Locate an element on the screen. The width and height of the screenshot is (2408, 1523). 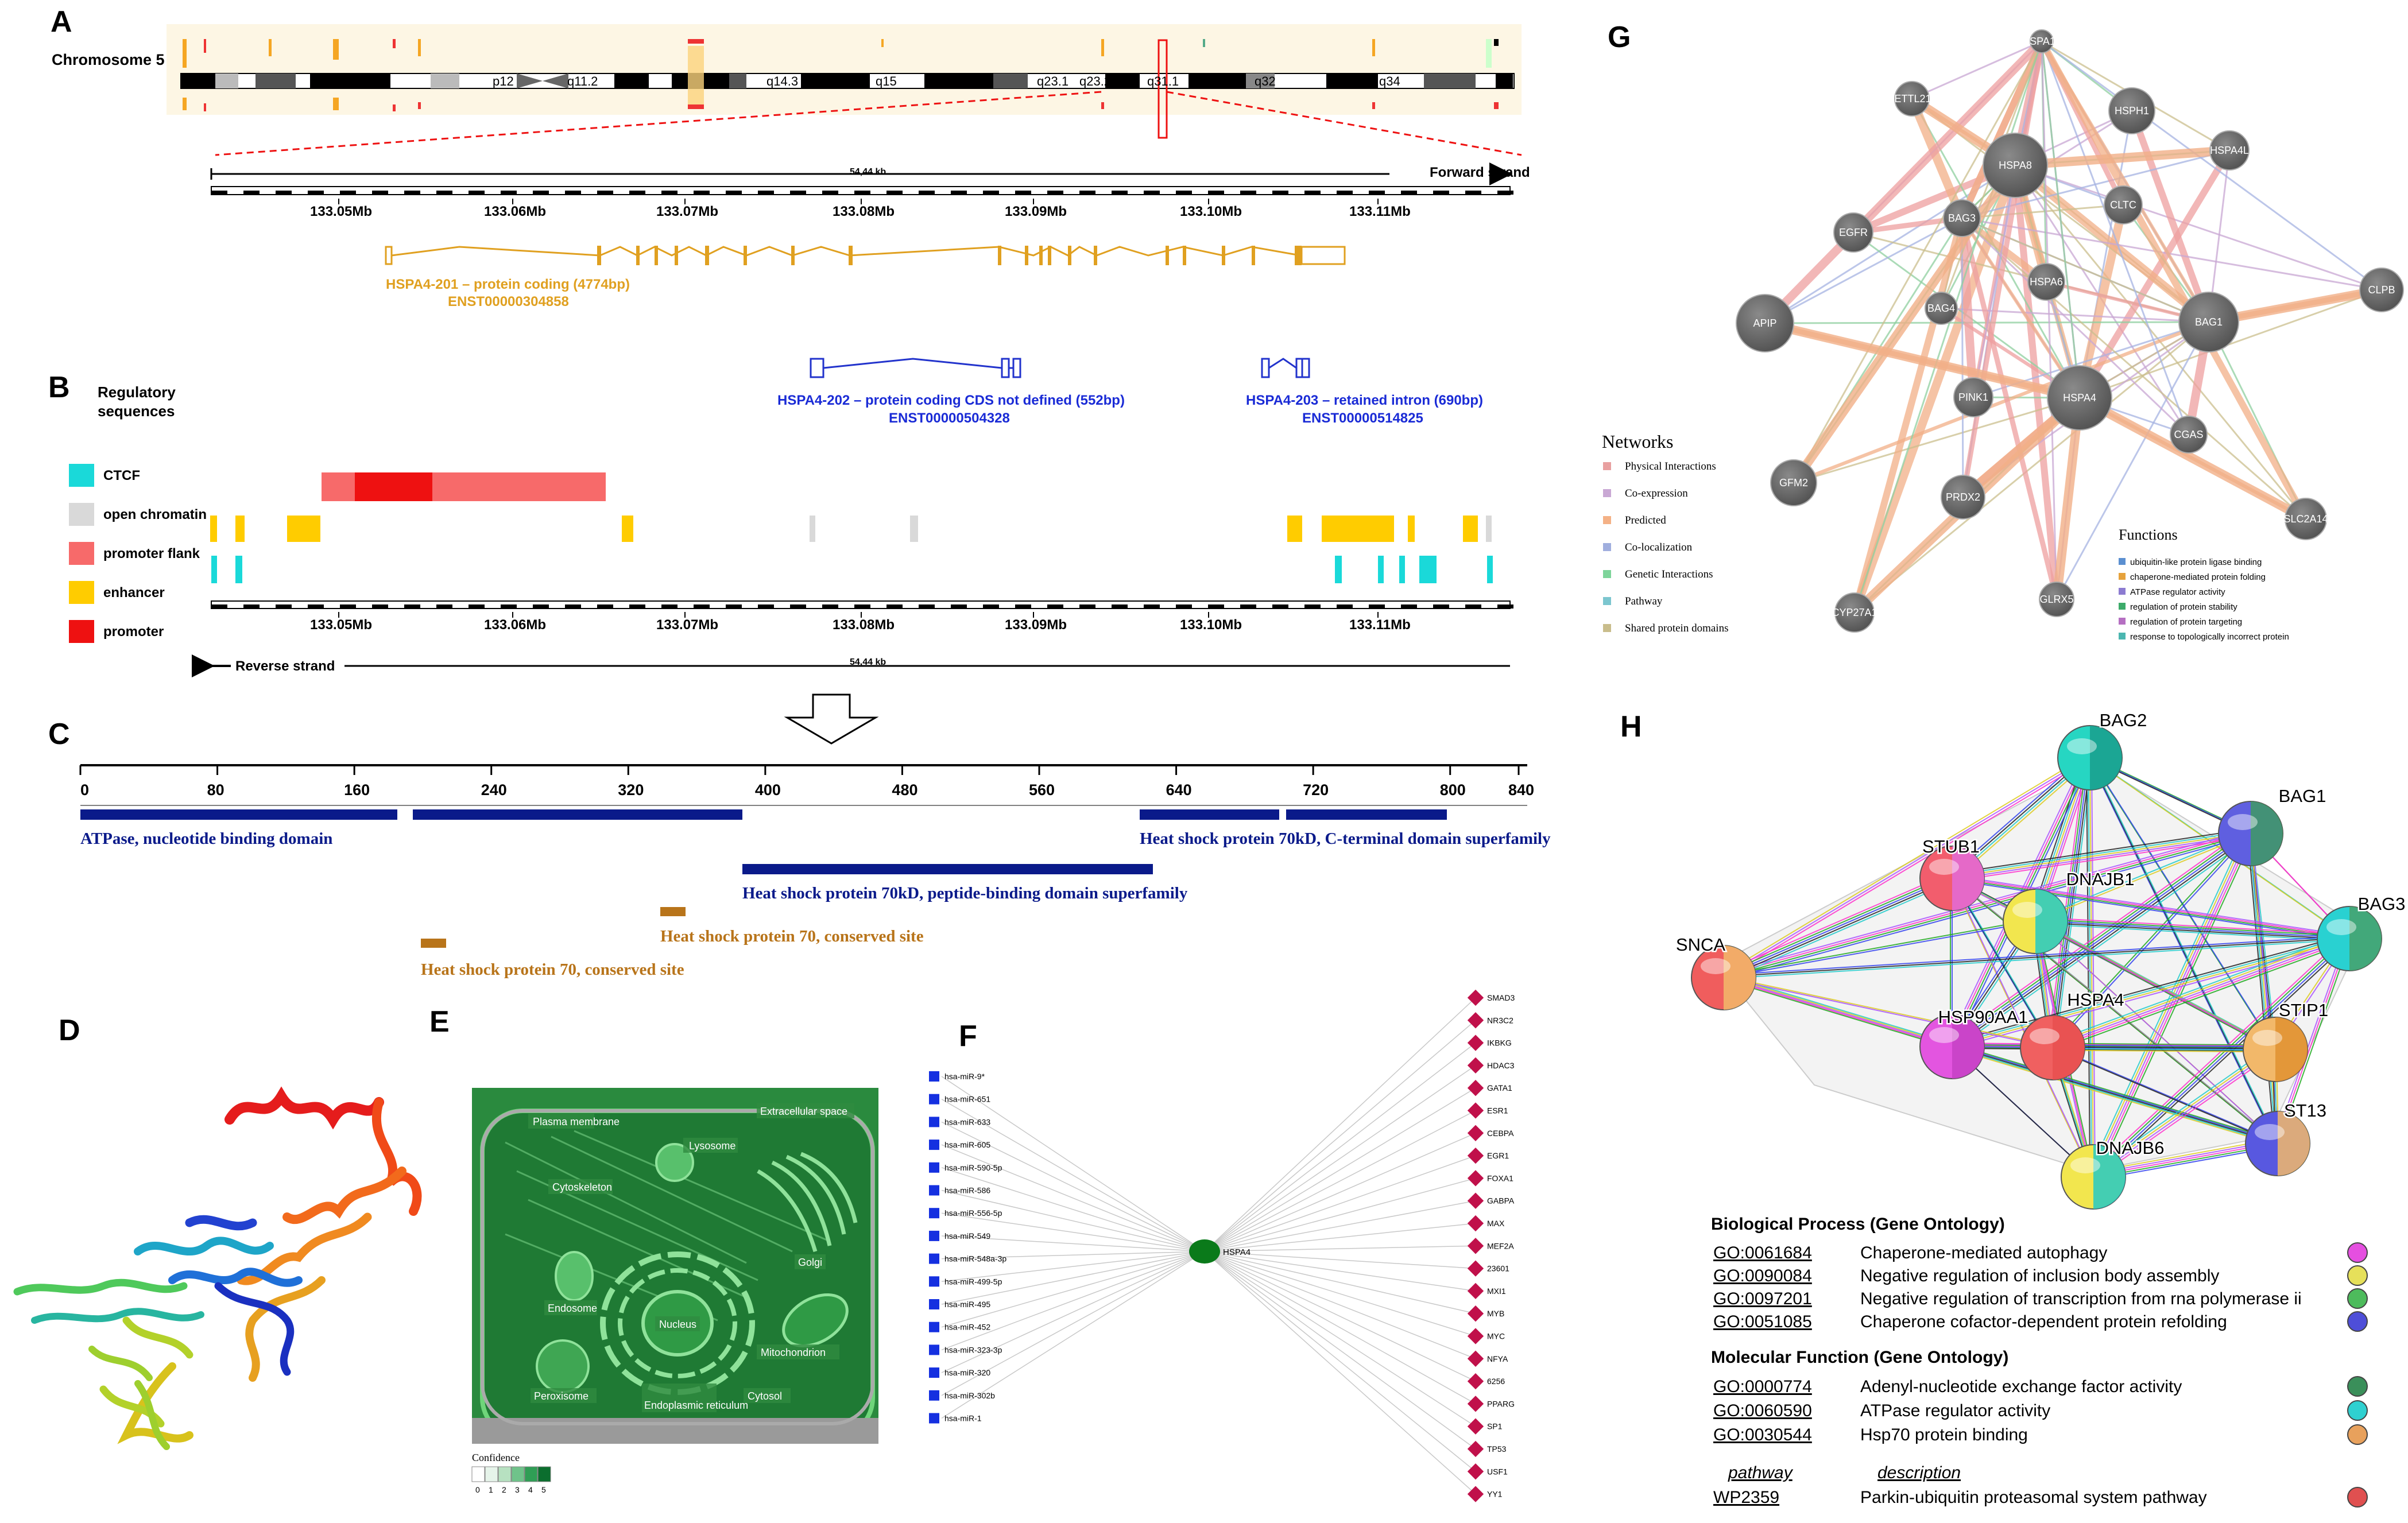
gene-node-label: EGFR is located at coordinates (1853, 232).